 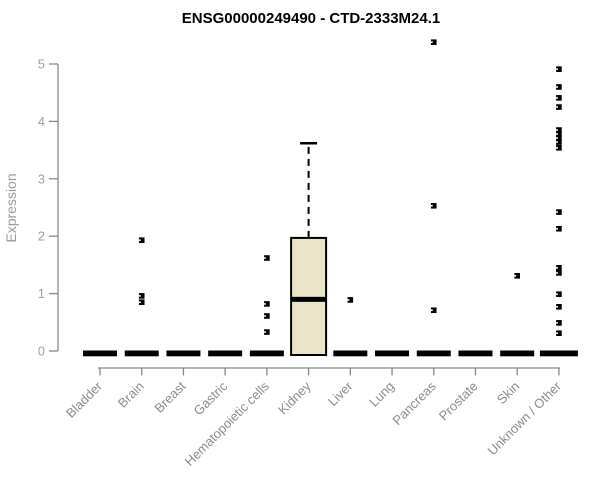 What do you see at coordinates (458, 401) in the screenshot?
I see `x-tick-label-prostate: Prostate` at bounding box center [458, 401].